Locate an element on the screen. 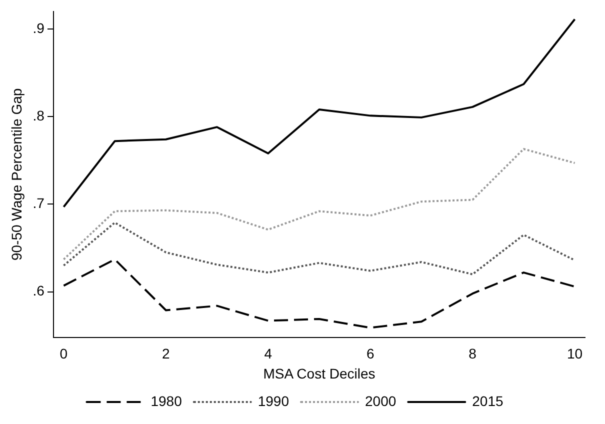  y-tick-label: .9 is located at coordinates (38, 28).